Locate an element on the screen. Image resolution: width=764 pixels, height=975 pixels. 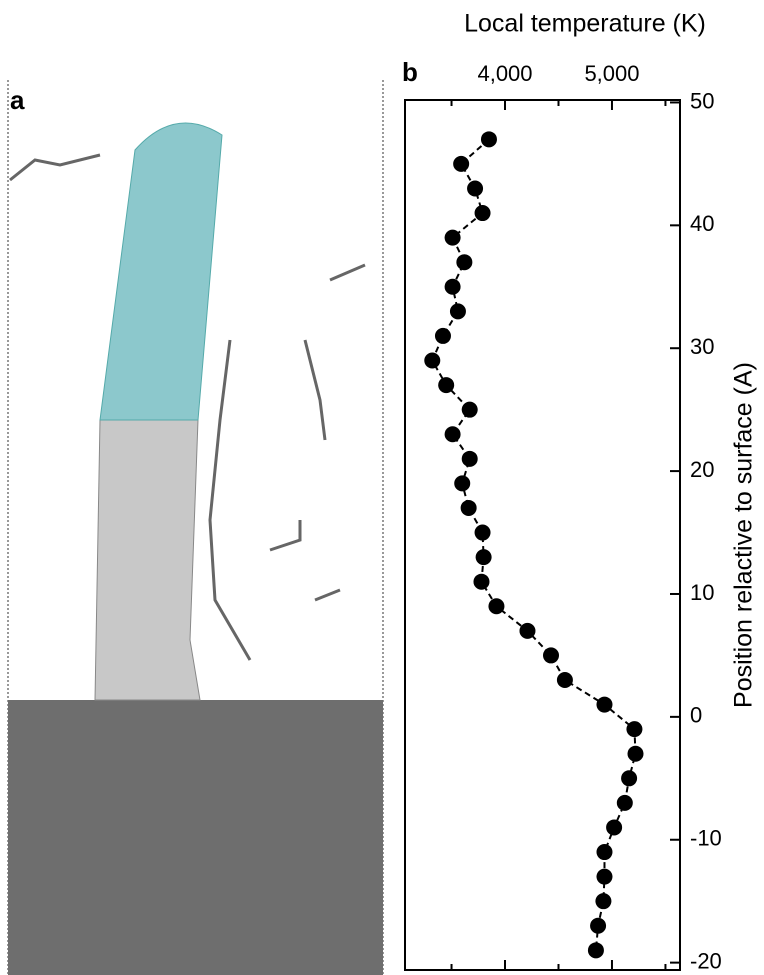
y-tick-label: -20 is located at coordinates (706, 960).